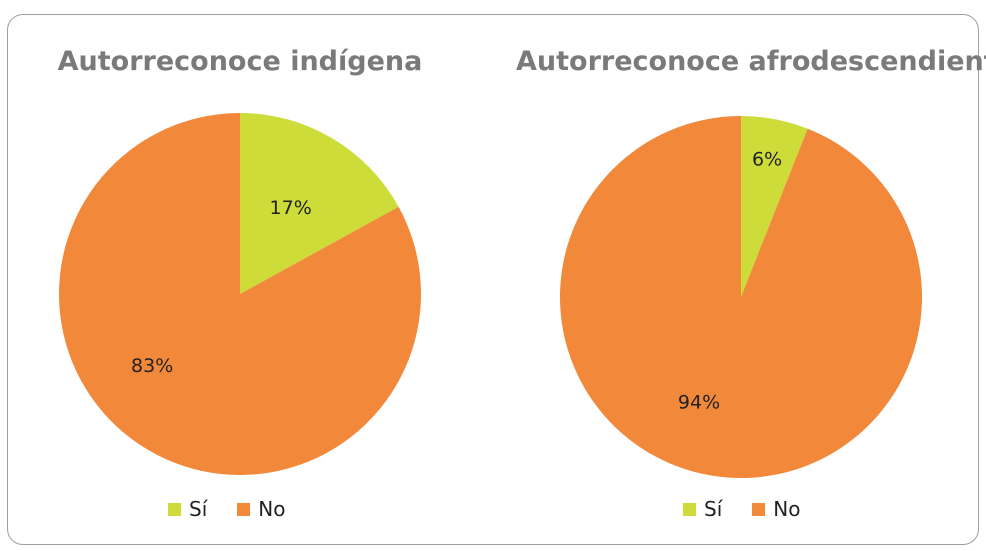  What do you see at coordinates (152, 366) in the screenshot?
I see `data-label-no: 83%` at bounding box center [152, 366].